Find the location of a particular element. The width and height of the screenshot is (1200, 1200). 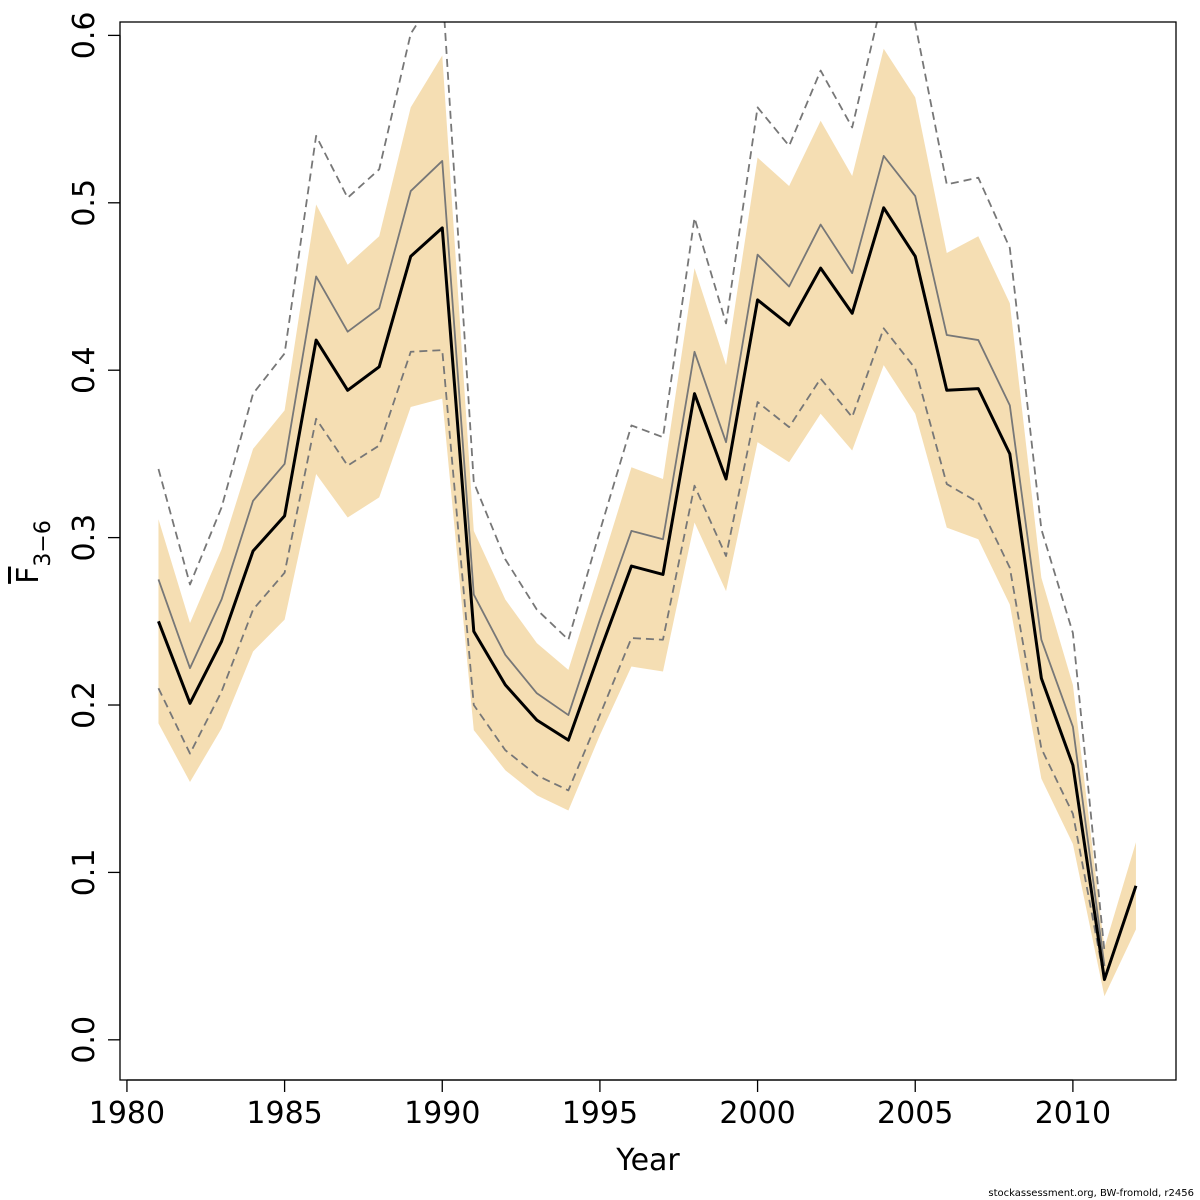

y-tick-label: 0.4 is located at coordinates (84, 370).